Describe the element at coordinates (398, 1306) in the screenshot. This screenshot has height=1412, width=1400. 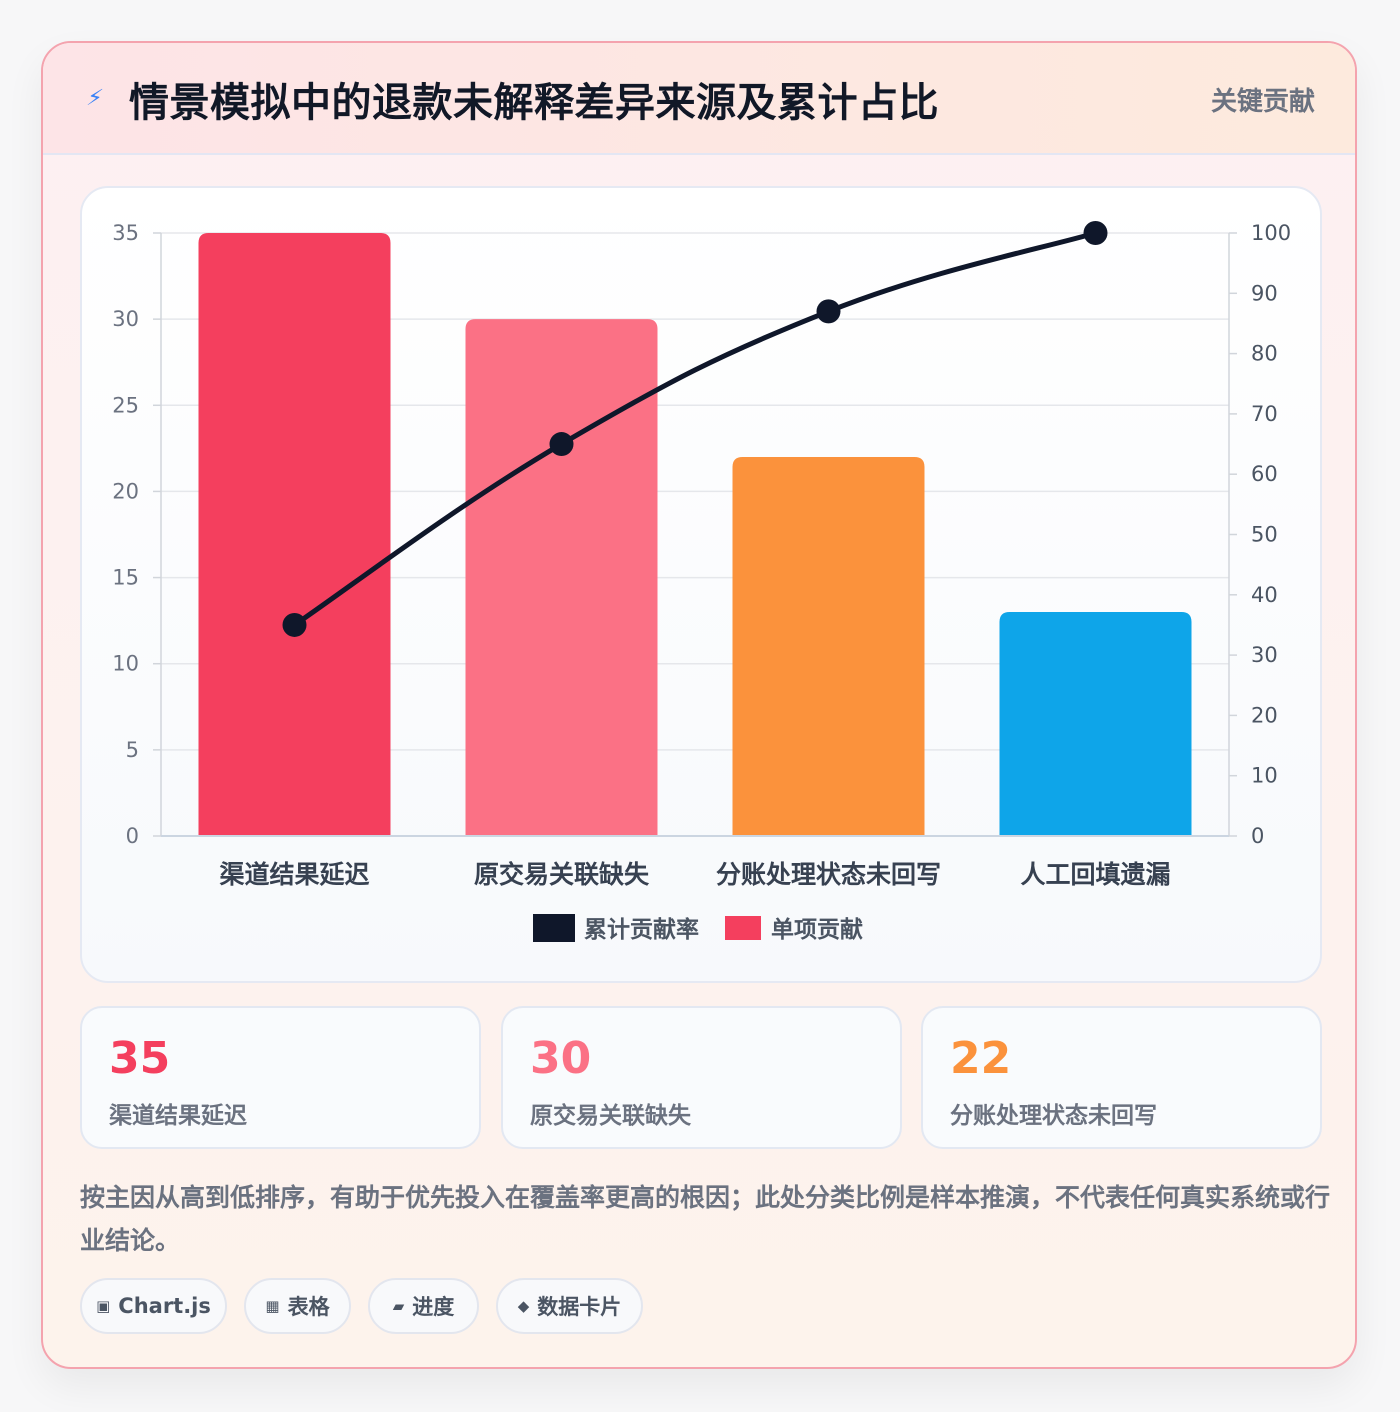
I see `progress-icon: ▰` at that location.